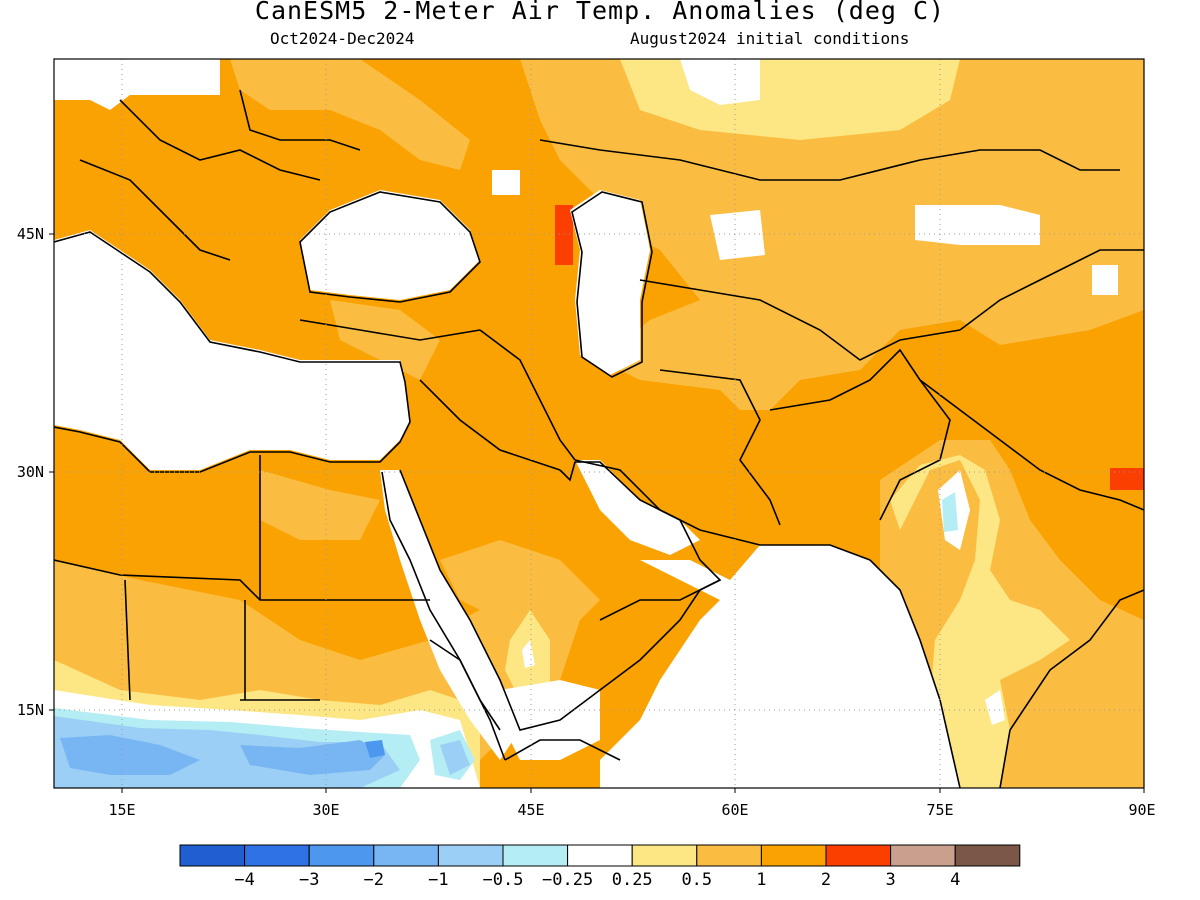 This screenshot has height=900, width=1200. I want to click on coastline-arabia, so click(560, 596).